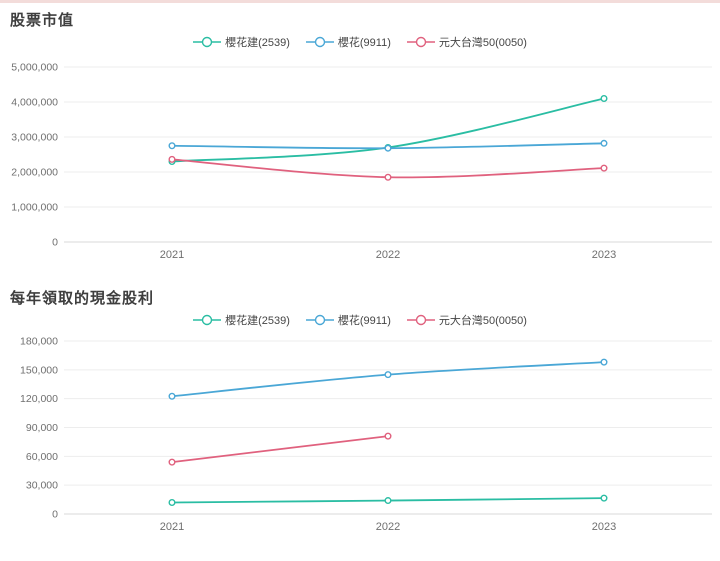 This screenshot has height=561, width=720. I want to click on y-axis-tick-label: 2,000,000, so click(34, 173).